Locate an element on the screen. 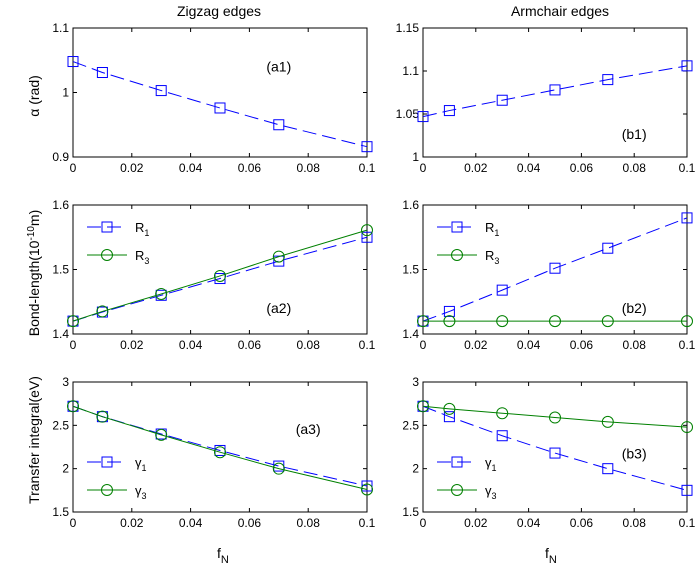 This screenshot has width=697, height=573. legend: γ1 γ3 is located at coordinates (117, 478).